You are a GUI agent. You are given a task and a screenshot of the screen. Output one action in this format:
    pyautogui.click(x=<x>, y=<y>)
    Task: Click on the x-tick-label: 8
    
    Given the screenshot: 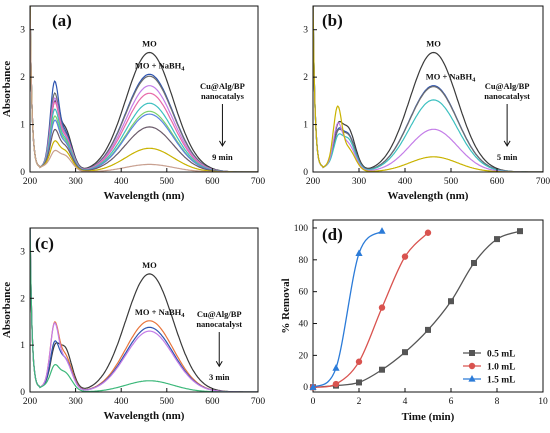 What is the action you would take?
    pyautogui.click(x=497, y=402)
    